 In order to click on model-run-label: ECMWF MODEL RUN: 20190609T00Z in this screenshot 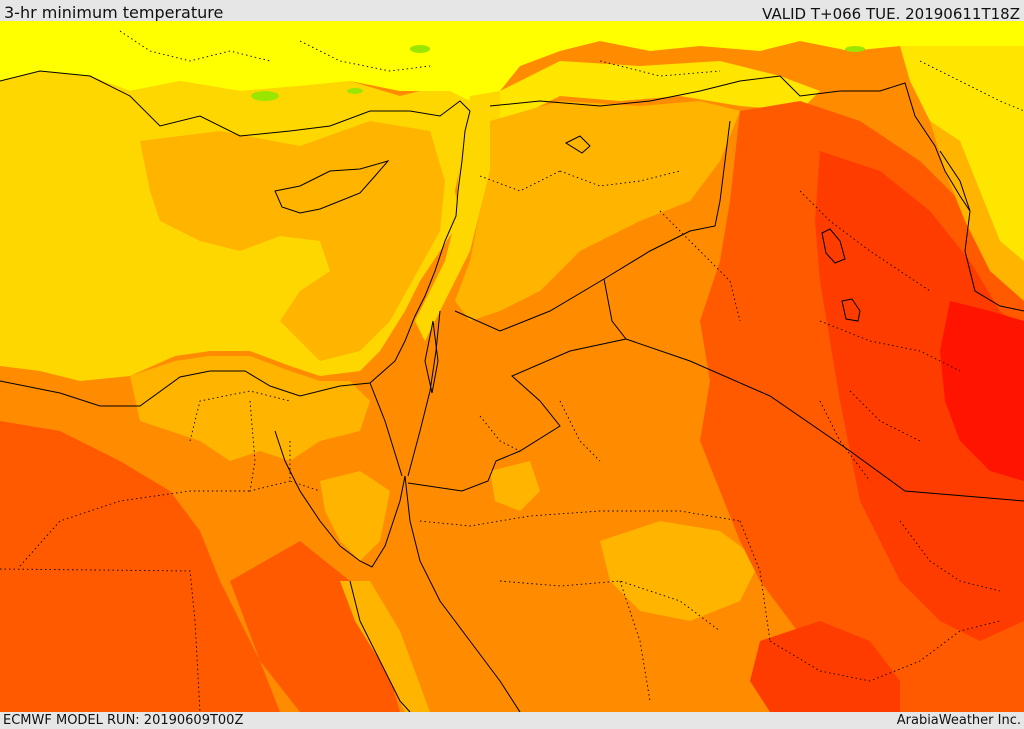, I will do `click(123, 720)`.